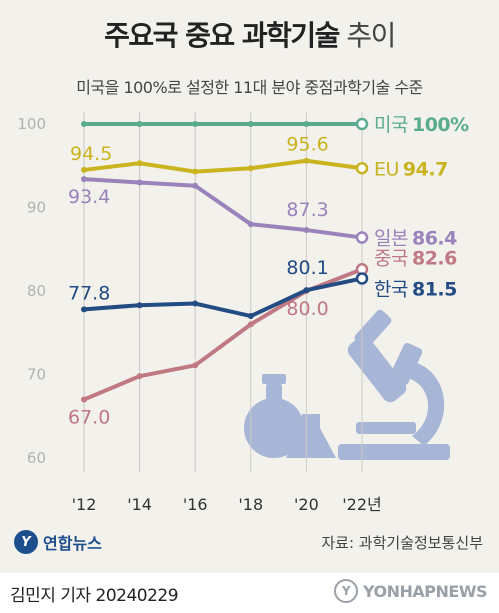  Describe the element at coordinates (249, 593) in the screenshot. I see `credit-bar: 김민지 기자 20240229 Y YONHAPNEWS` at that location.